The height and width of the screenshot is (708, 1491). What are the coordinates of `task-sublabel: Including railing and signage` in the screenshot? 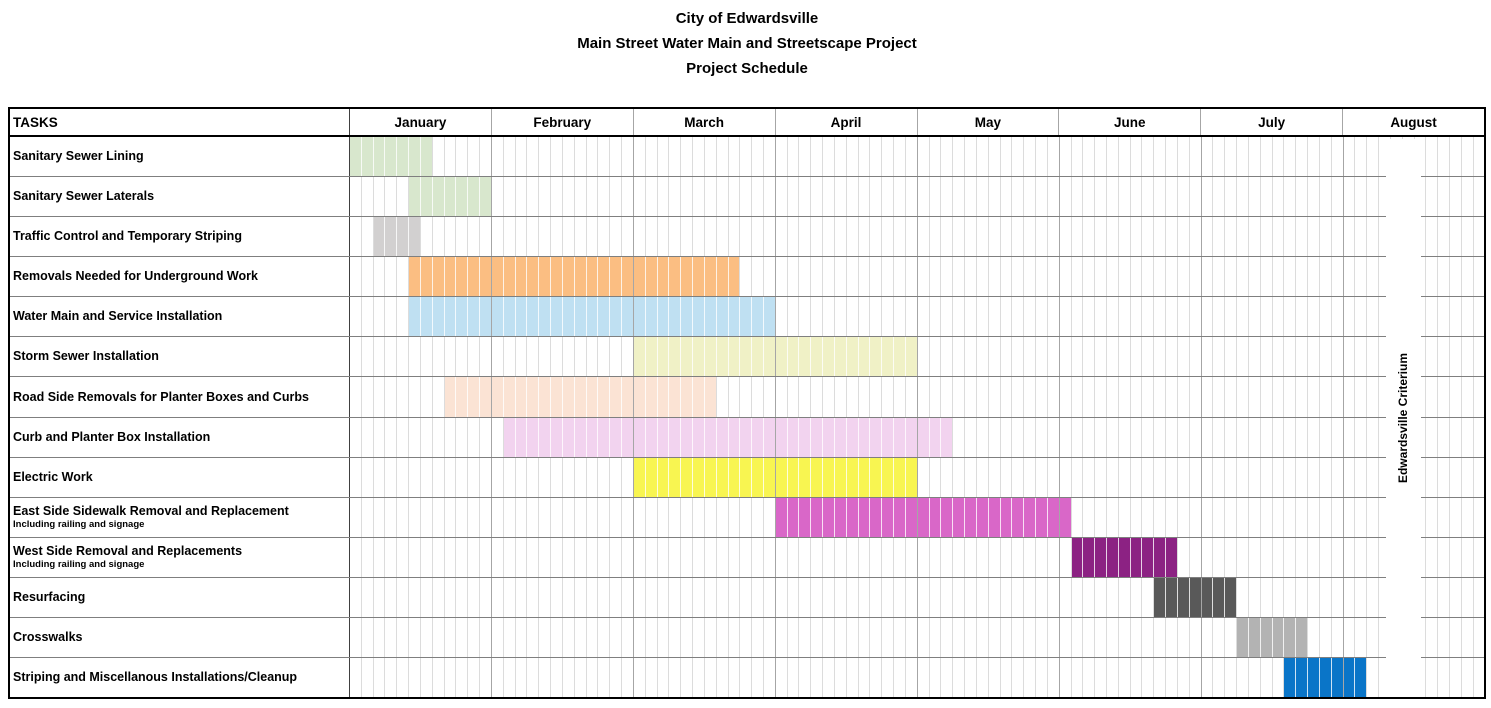 It's located at (79, 524).